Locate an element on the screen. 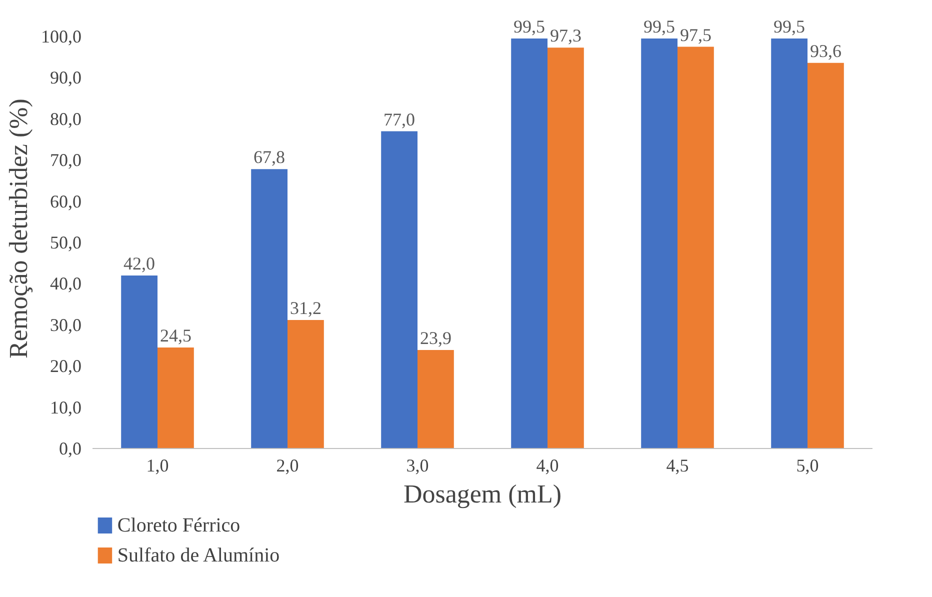  x-tick-label: 5,0 is located at coordinates (807, 466).